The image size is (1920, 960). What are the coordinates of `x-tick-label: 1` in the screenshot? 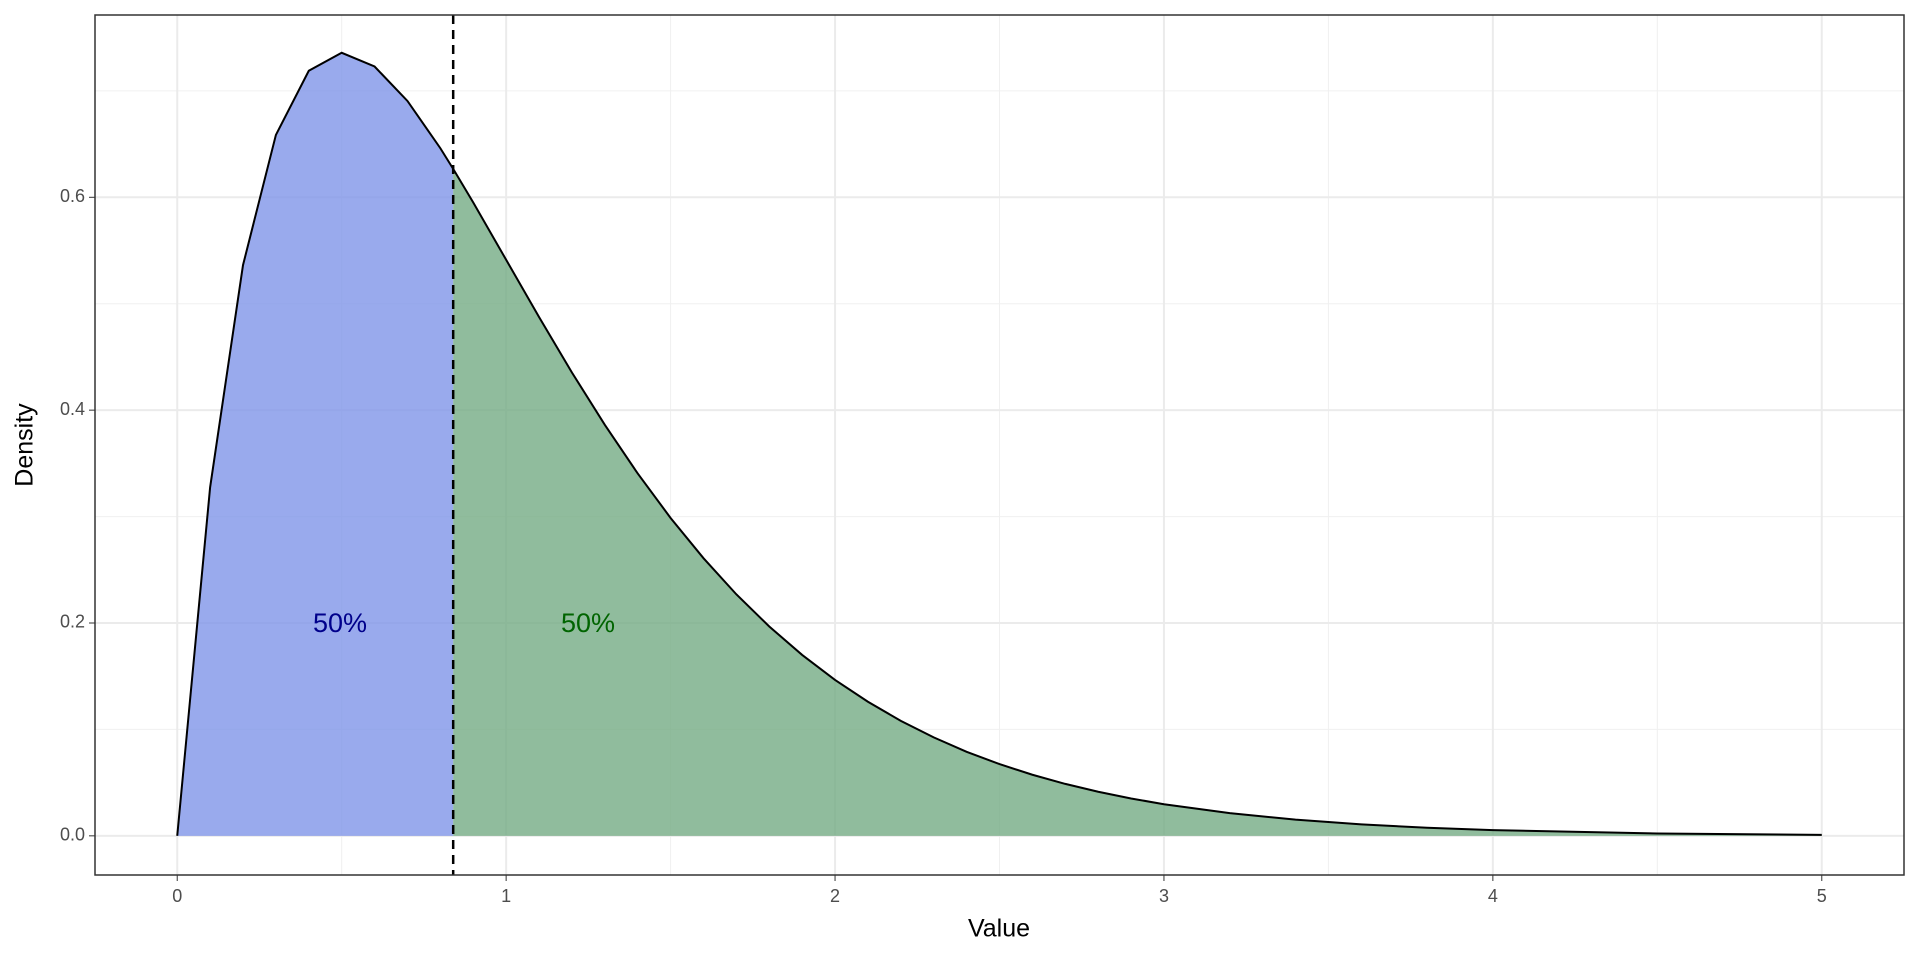 It's located at (506, 896).